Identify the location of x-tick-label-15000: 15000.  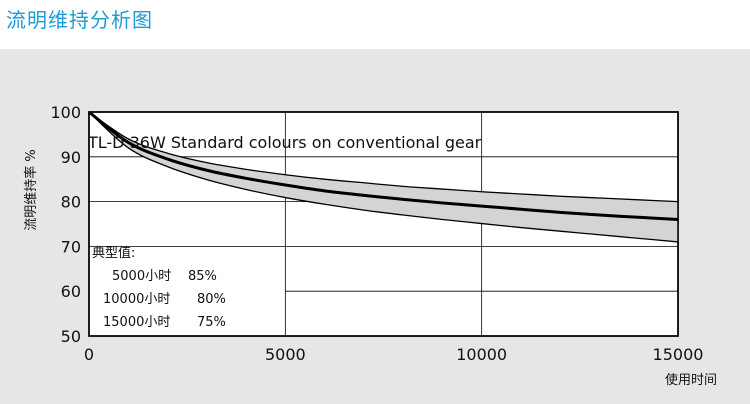
(678, 354).